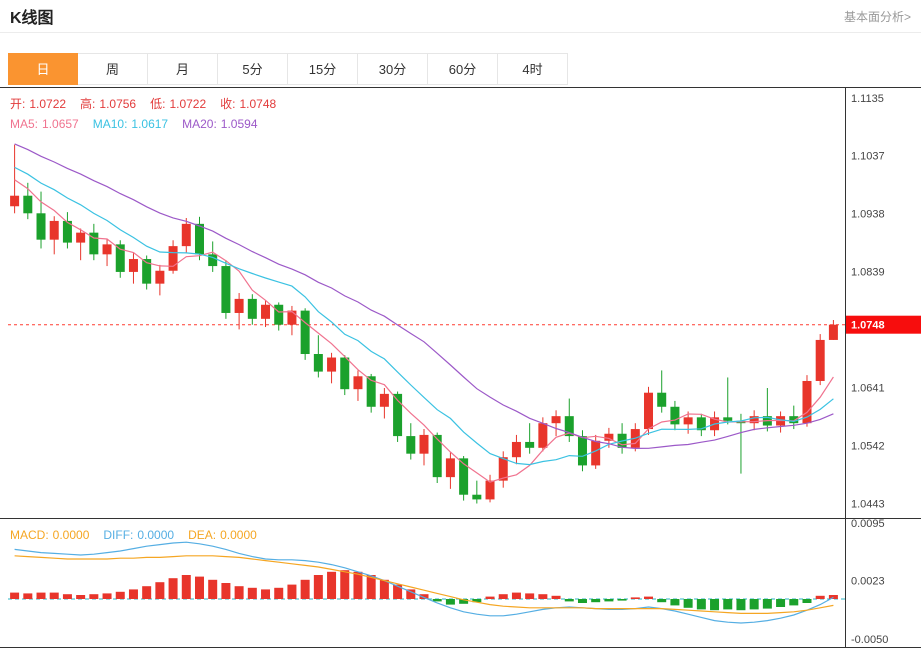  I want to click on price-axis-label: 1.1135, so click(867, 99).